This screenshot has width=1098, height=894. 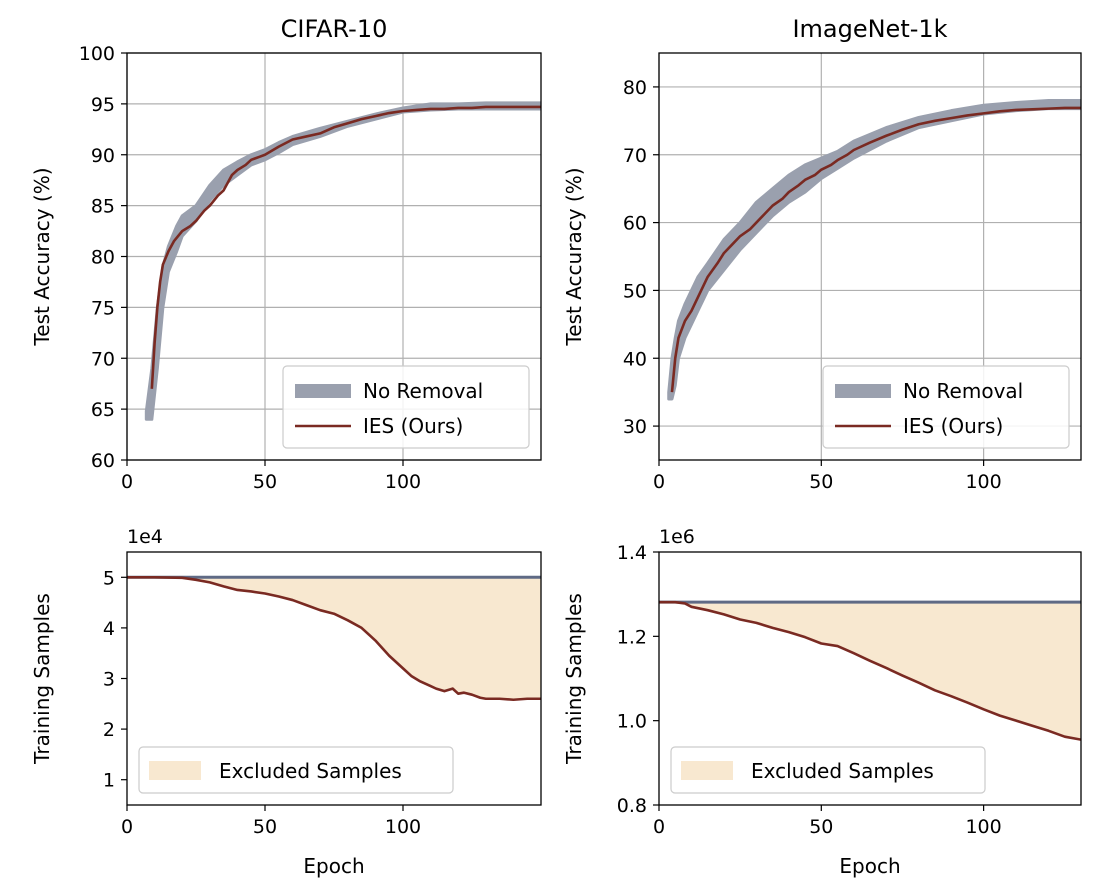 I want to click on y-tick-label: 0.8, so click(x=632, y=806).